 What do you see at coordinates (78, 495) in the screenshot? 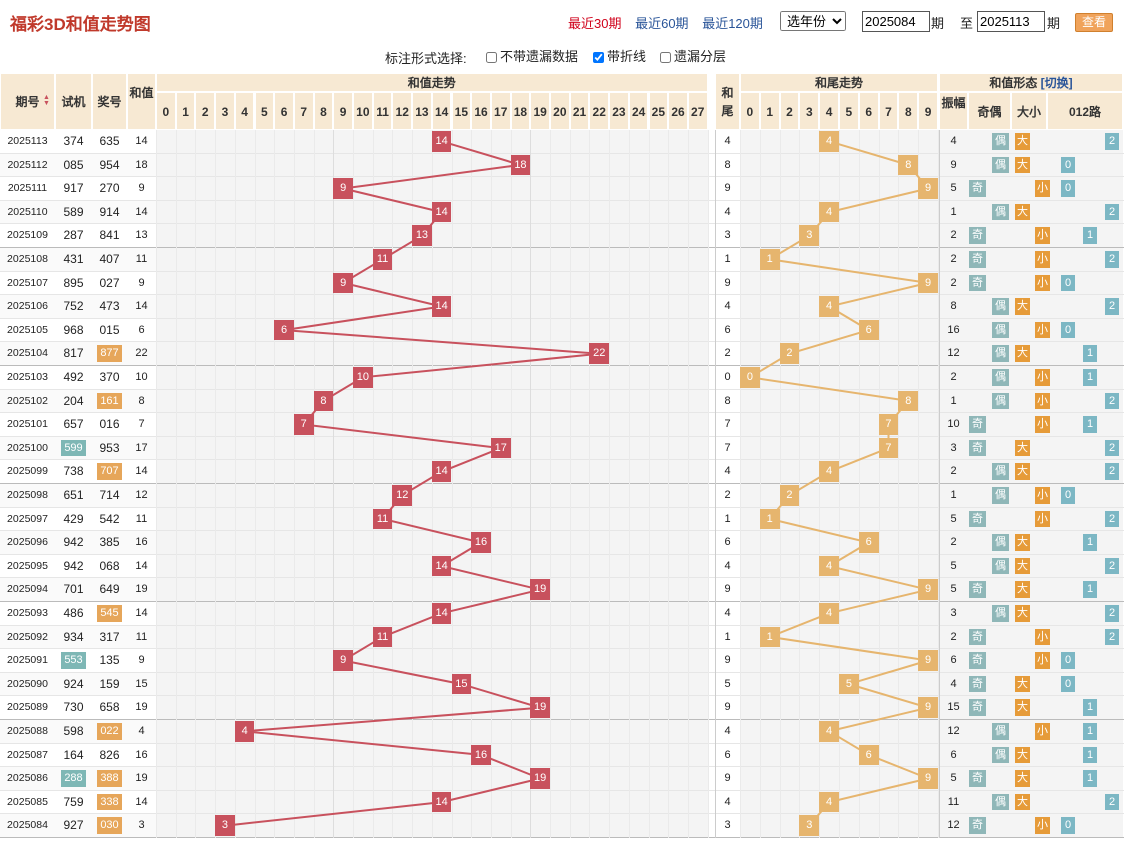
I see `row-stripe` at bounding box center [78, 495].